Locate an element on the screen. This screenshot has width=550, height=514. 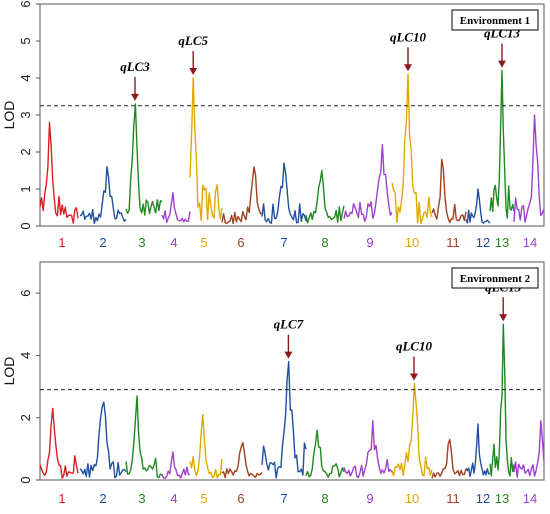
y-tick-label: 3 is located at coordinates (25, 114).